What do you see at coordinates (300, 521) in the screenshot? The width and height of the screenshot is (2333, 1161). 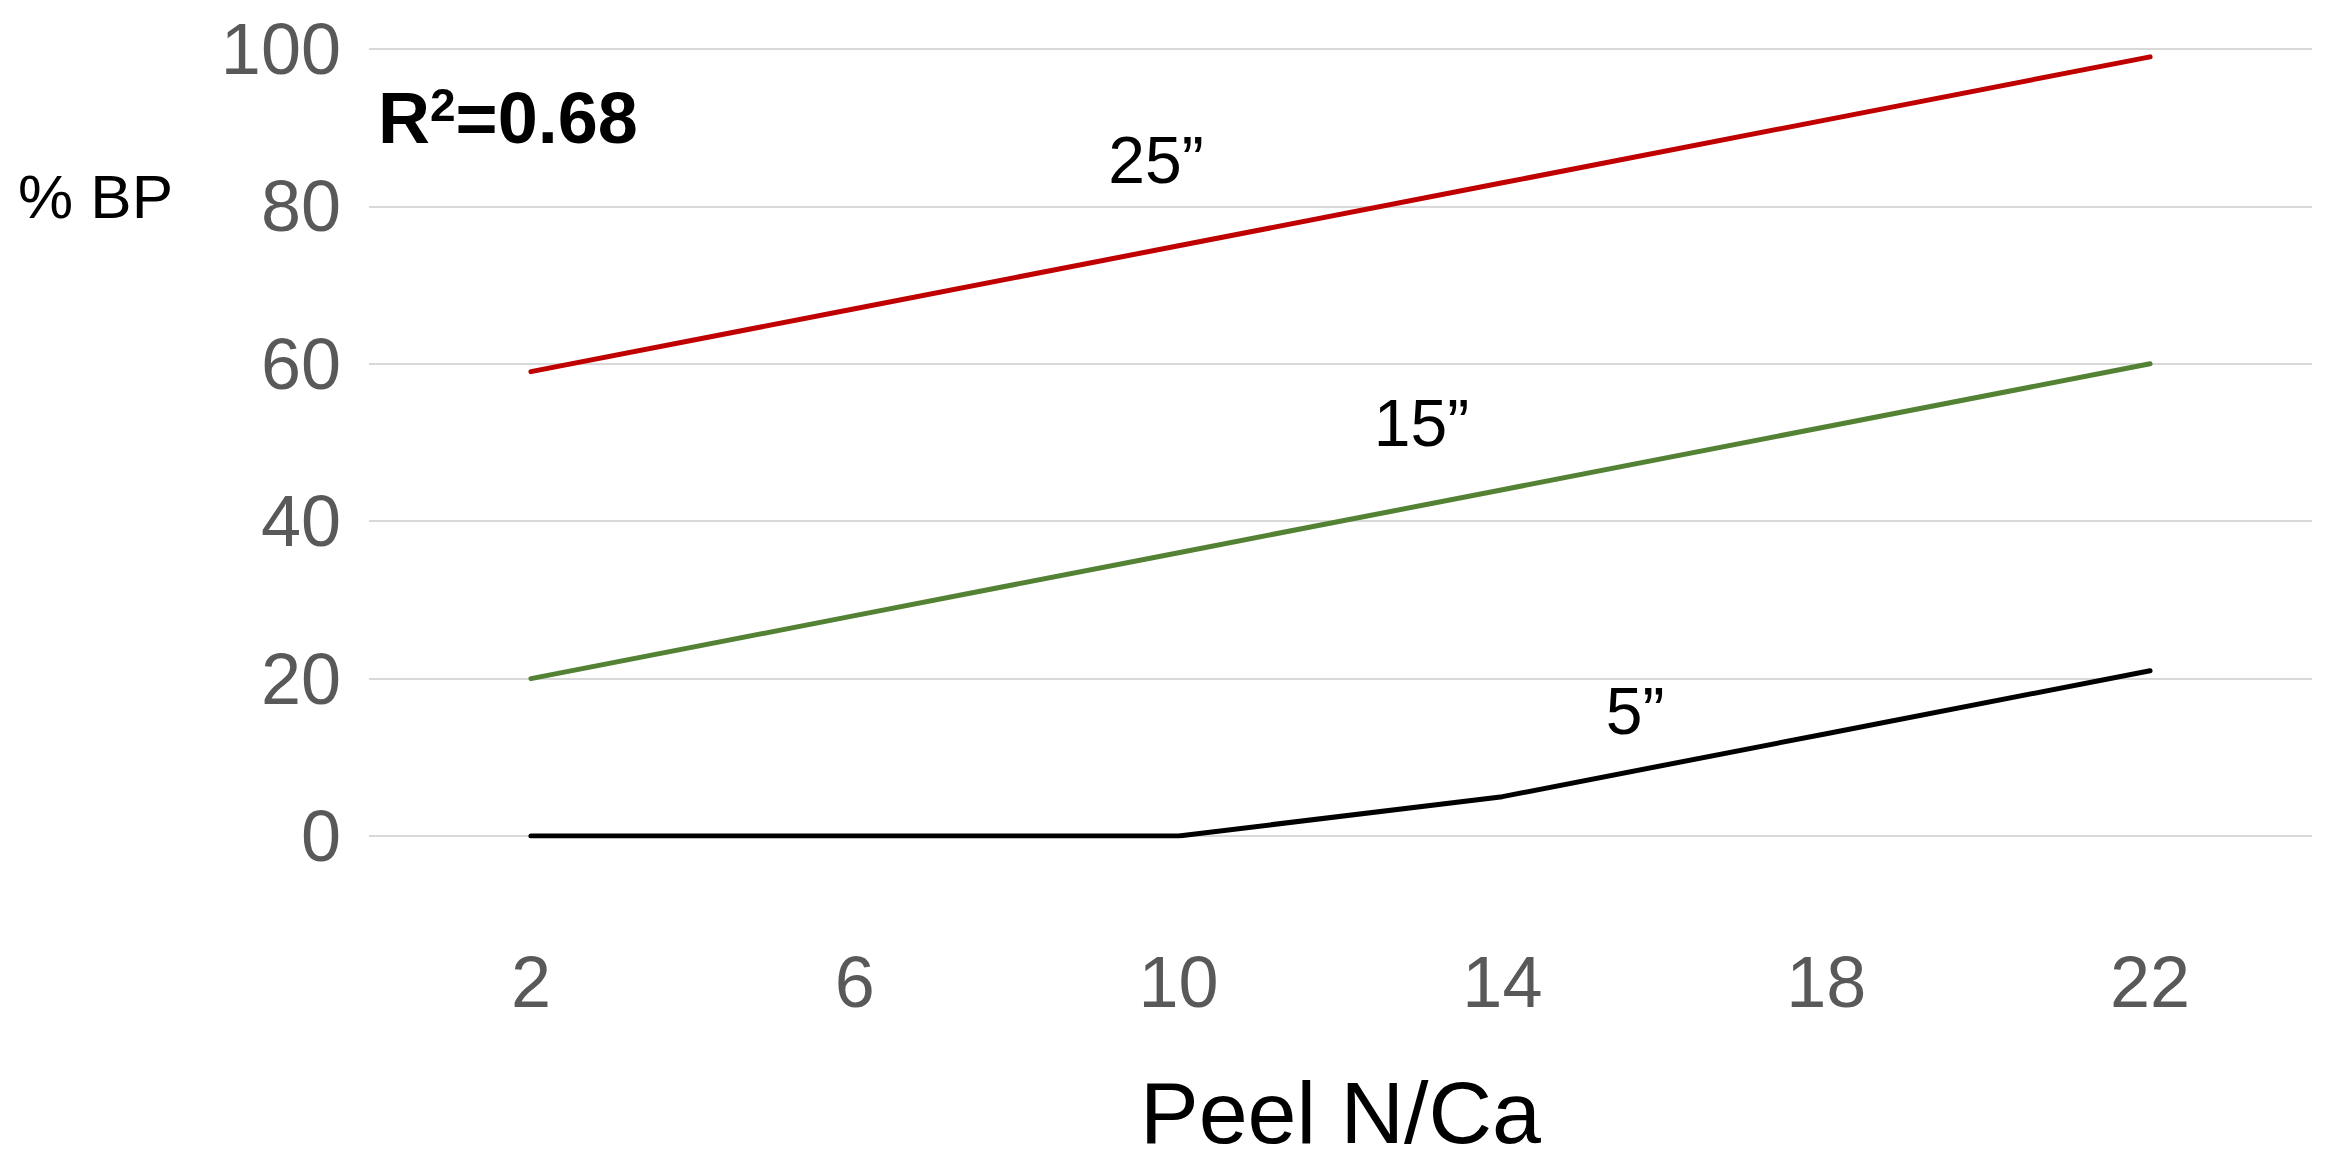 I see `y-tick-label: 40` at bounding box center [300, 521].